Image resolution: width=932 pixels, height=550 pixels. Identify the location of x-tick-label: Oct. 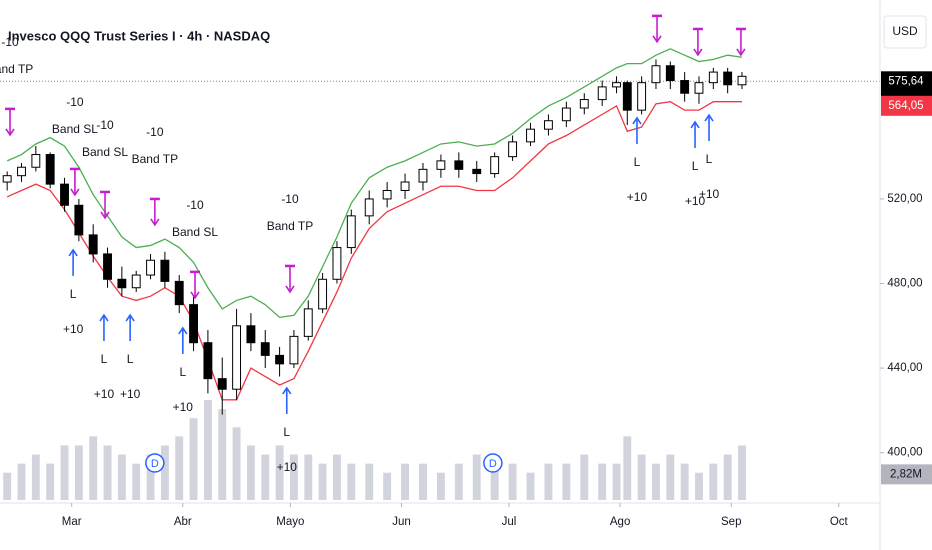
(839, 522).